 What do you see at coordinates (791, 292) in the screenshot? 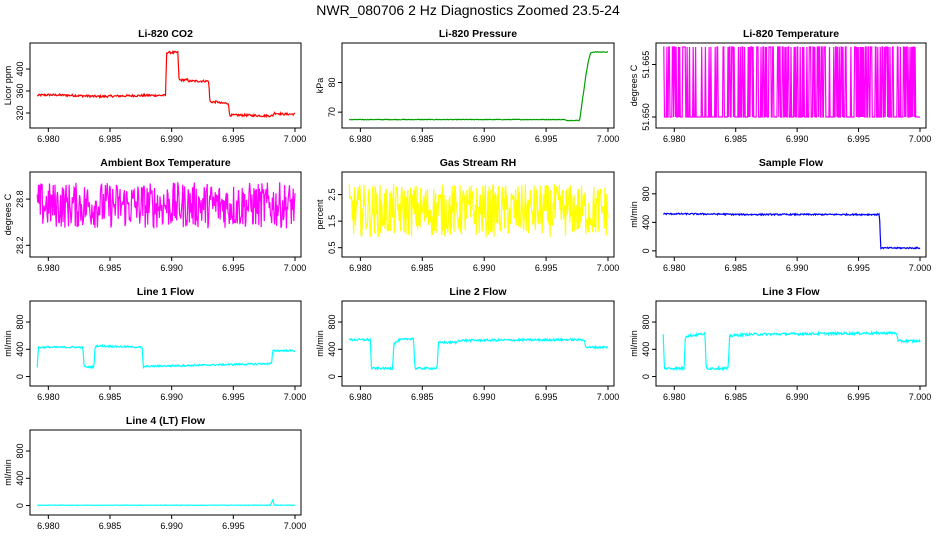
I see `panel-title: Line 3 Flow` at bounding box center [791, 292].